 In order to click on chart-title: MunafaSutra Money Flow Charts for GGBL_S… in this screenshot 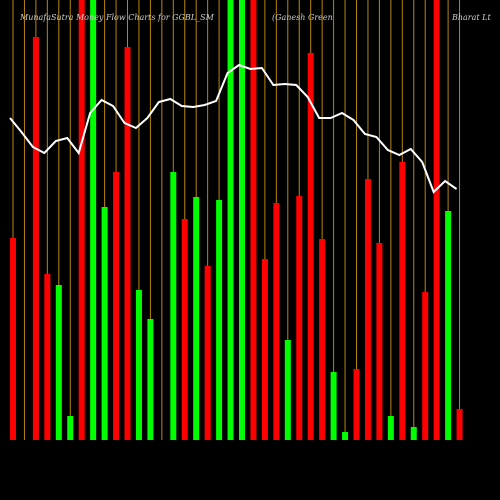, I will do `click(117, 17)`.